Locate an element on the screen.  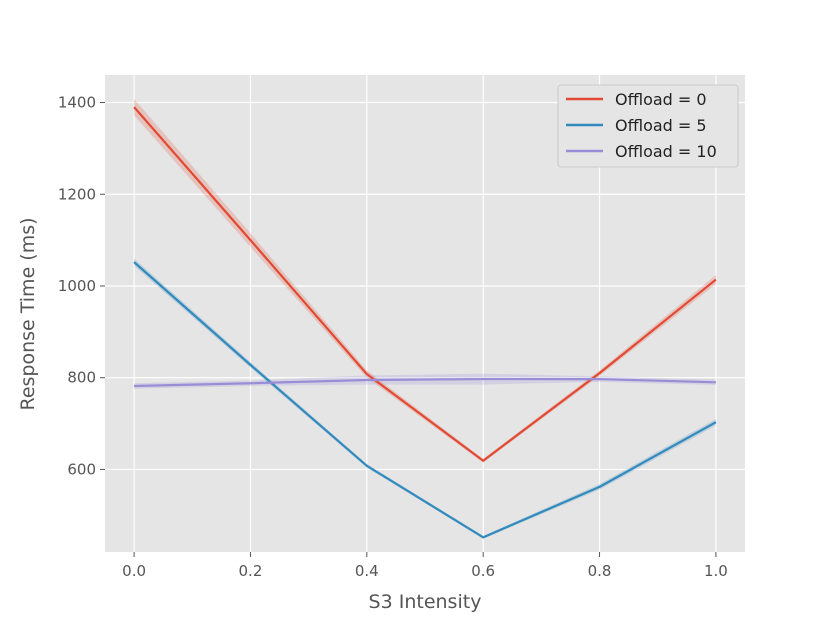
legend-box is located at coordinates (648, 126).